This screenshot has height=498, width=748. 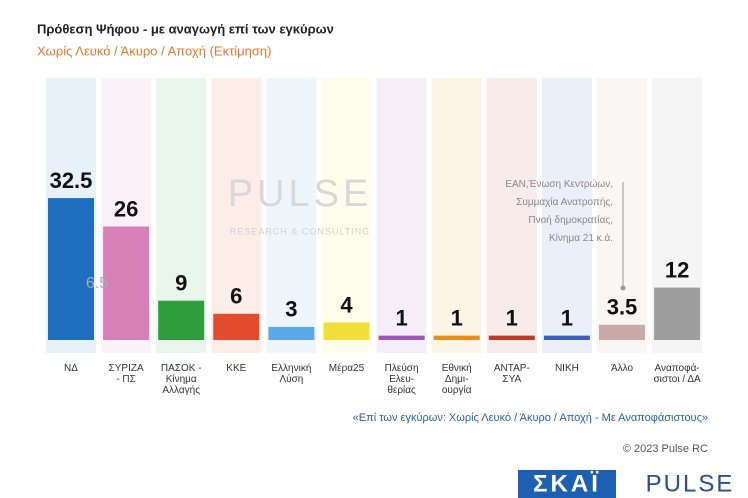 I want to click on logo-box, so click(x=567, y=484).